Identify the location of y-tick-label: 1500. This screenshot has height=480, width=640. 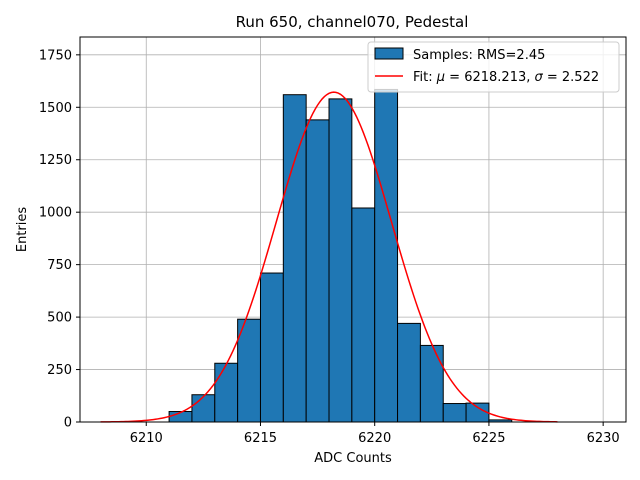
(55, 108).